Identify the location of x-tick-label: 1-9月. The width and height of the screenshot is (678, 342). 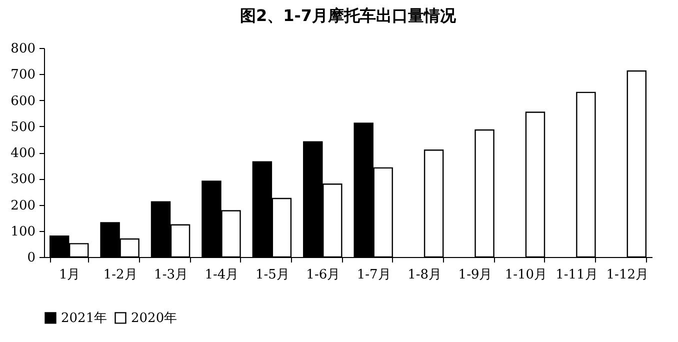
(475, 275).